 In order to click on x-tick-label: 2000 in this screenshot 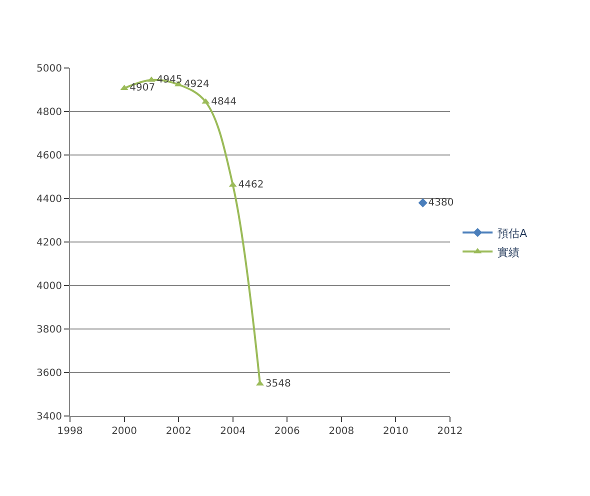, I will do `click(125, 431)`.